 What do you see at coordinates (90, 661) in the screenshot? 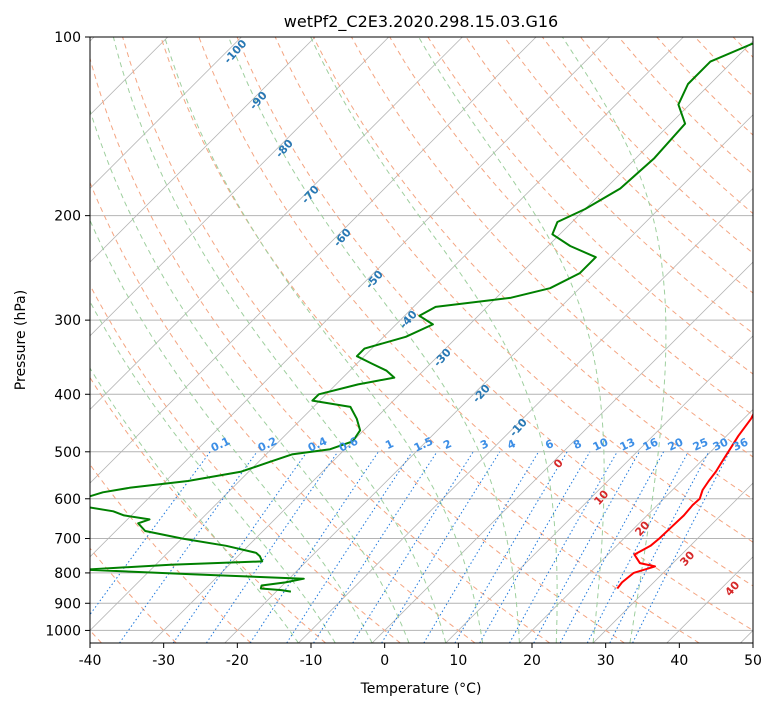
I see `x-tick-label: -40` at bounding box center [90, 661].